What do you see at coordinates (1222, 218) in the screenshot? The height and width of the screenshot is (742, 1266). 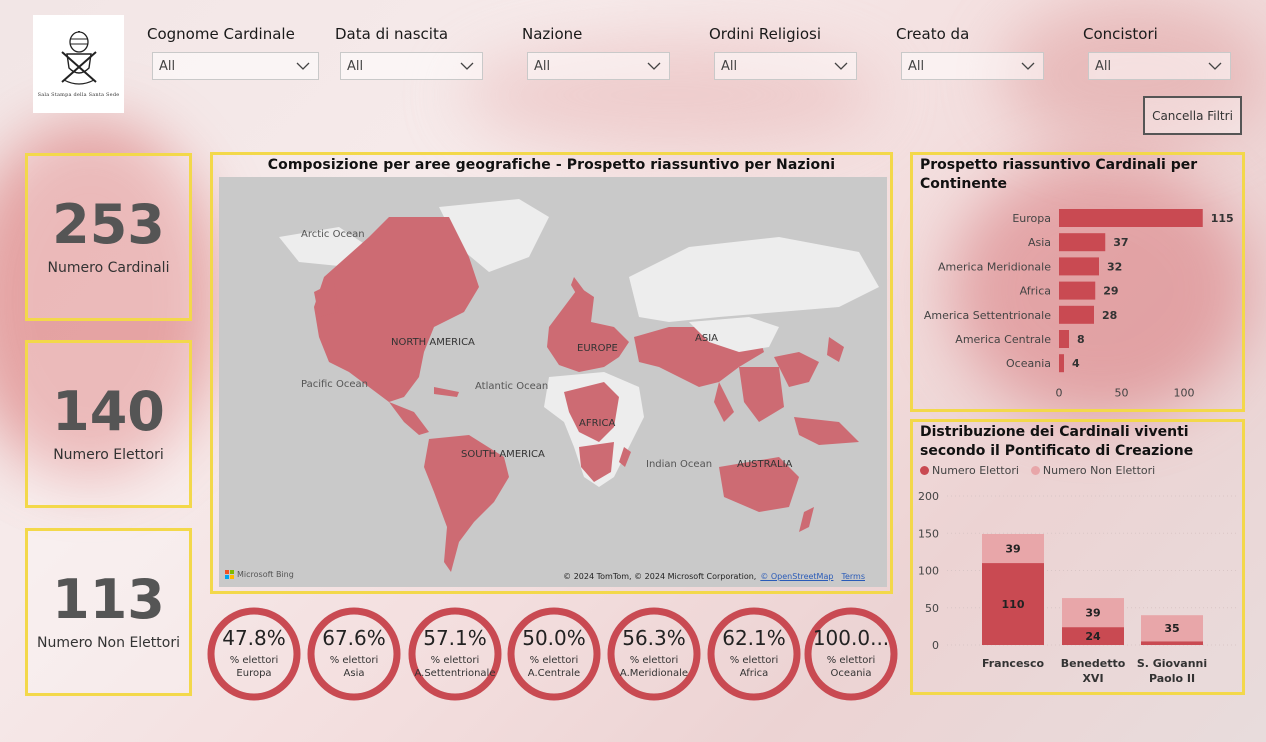 I see `data-label: 115` at bounding box center [1222, 218].